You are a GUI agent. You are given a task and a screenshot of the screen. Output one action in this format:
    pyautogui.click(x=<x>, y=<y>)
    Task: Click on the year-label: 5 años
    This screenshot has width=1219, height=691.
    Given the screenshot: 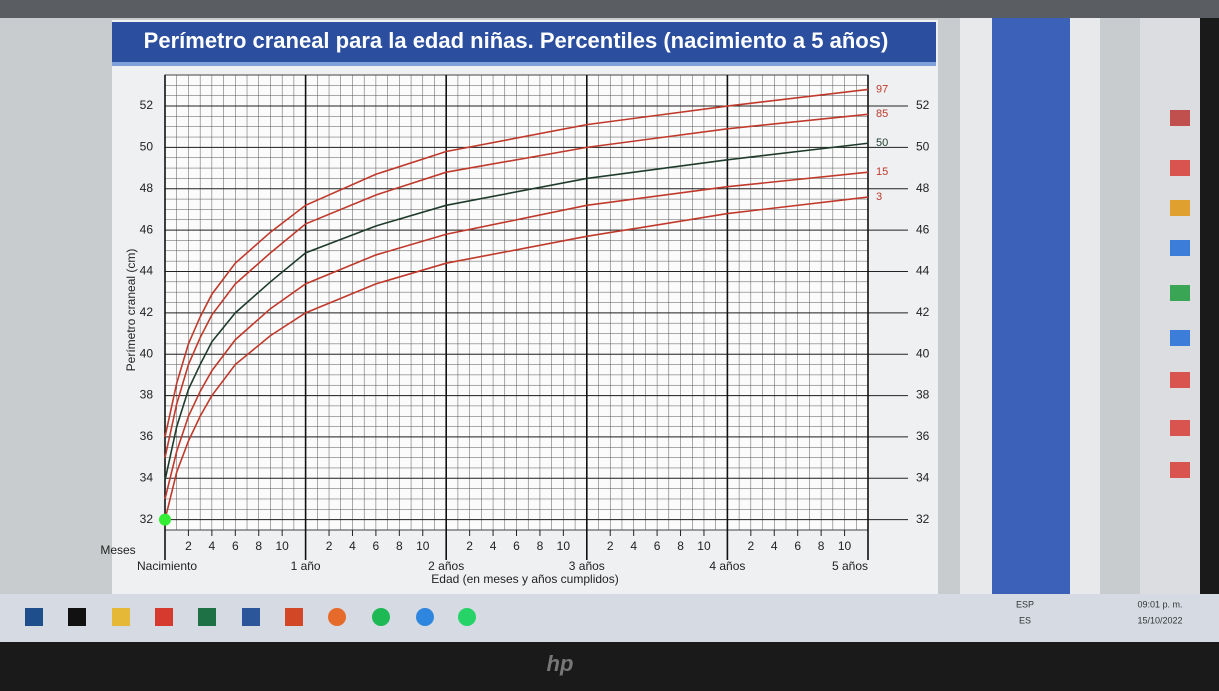 What is the action you would take?
    pyautogui.click(x=850, y=566)
    